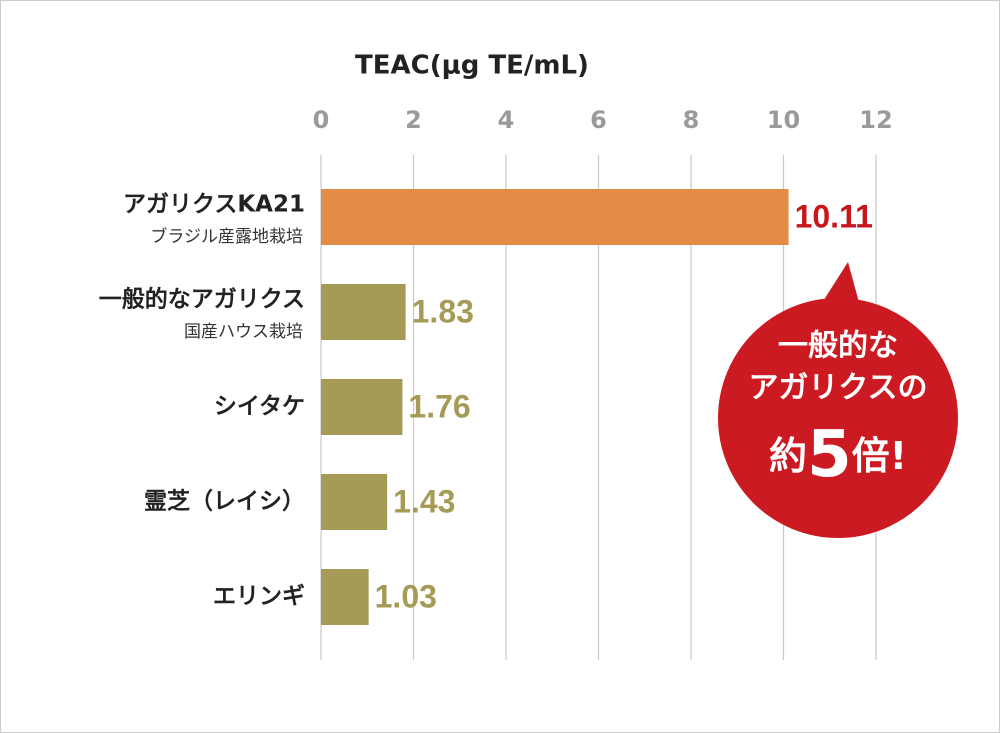 The image size is (1000, 733). What do you see at coordinates (443, 311) in the screenshot?
I see `value-label: 1.83` at bounding box center [443, 311].